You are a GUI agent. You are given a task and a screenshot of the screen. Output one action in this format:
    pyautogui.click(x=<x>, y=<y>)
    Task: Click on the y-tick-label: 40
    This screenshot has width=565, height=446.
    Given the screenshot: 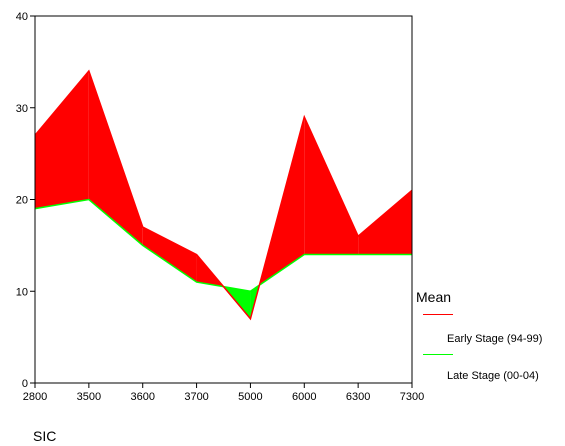 What is the action you would take?
    pyautogui.click(x=22, y=17)
    